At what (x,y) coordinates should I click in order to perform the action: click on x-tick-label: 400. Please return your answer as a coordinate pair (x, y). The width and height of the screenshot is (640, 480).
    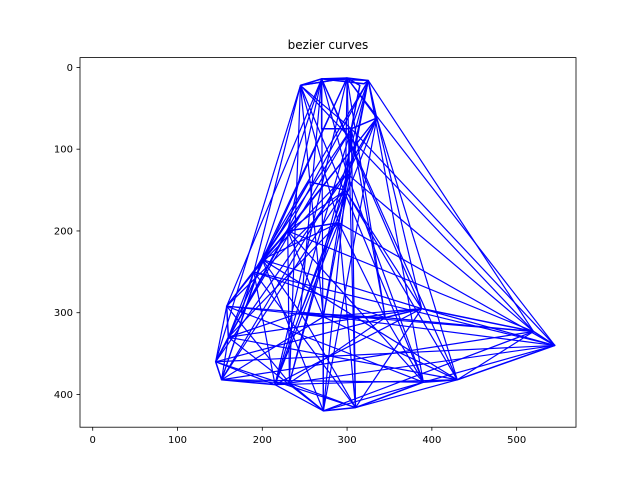
    Looking at the image, I should click on (431, 440).